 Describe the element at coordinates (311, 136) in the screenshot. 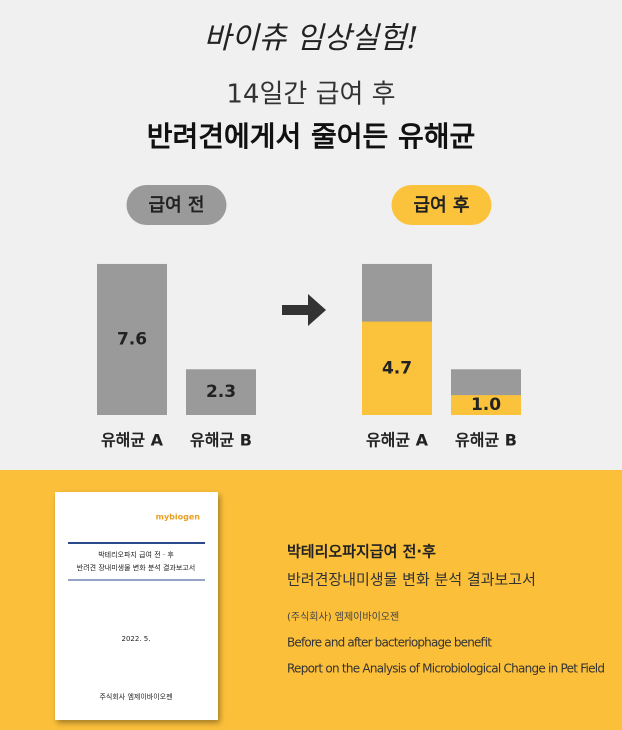

I see `title: 반려견에게서 줄어든 유해균` at that location.